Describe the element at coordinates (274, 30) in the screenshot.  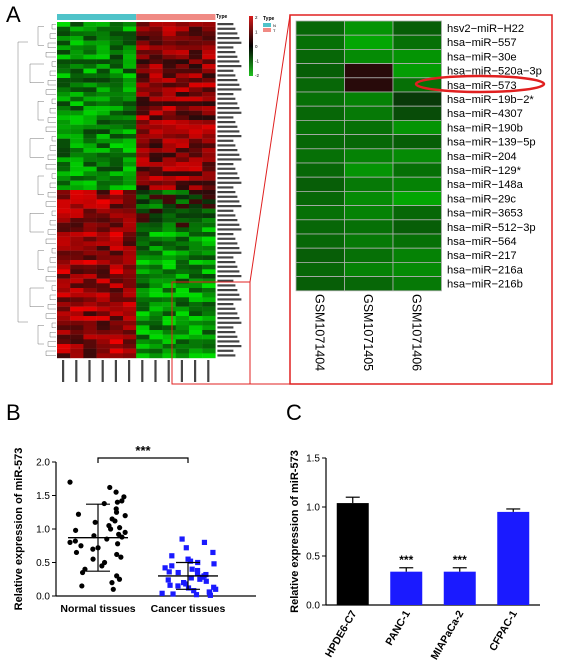
I see `group-legend-label-t: T` at that location.